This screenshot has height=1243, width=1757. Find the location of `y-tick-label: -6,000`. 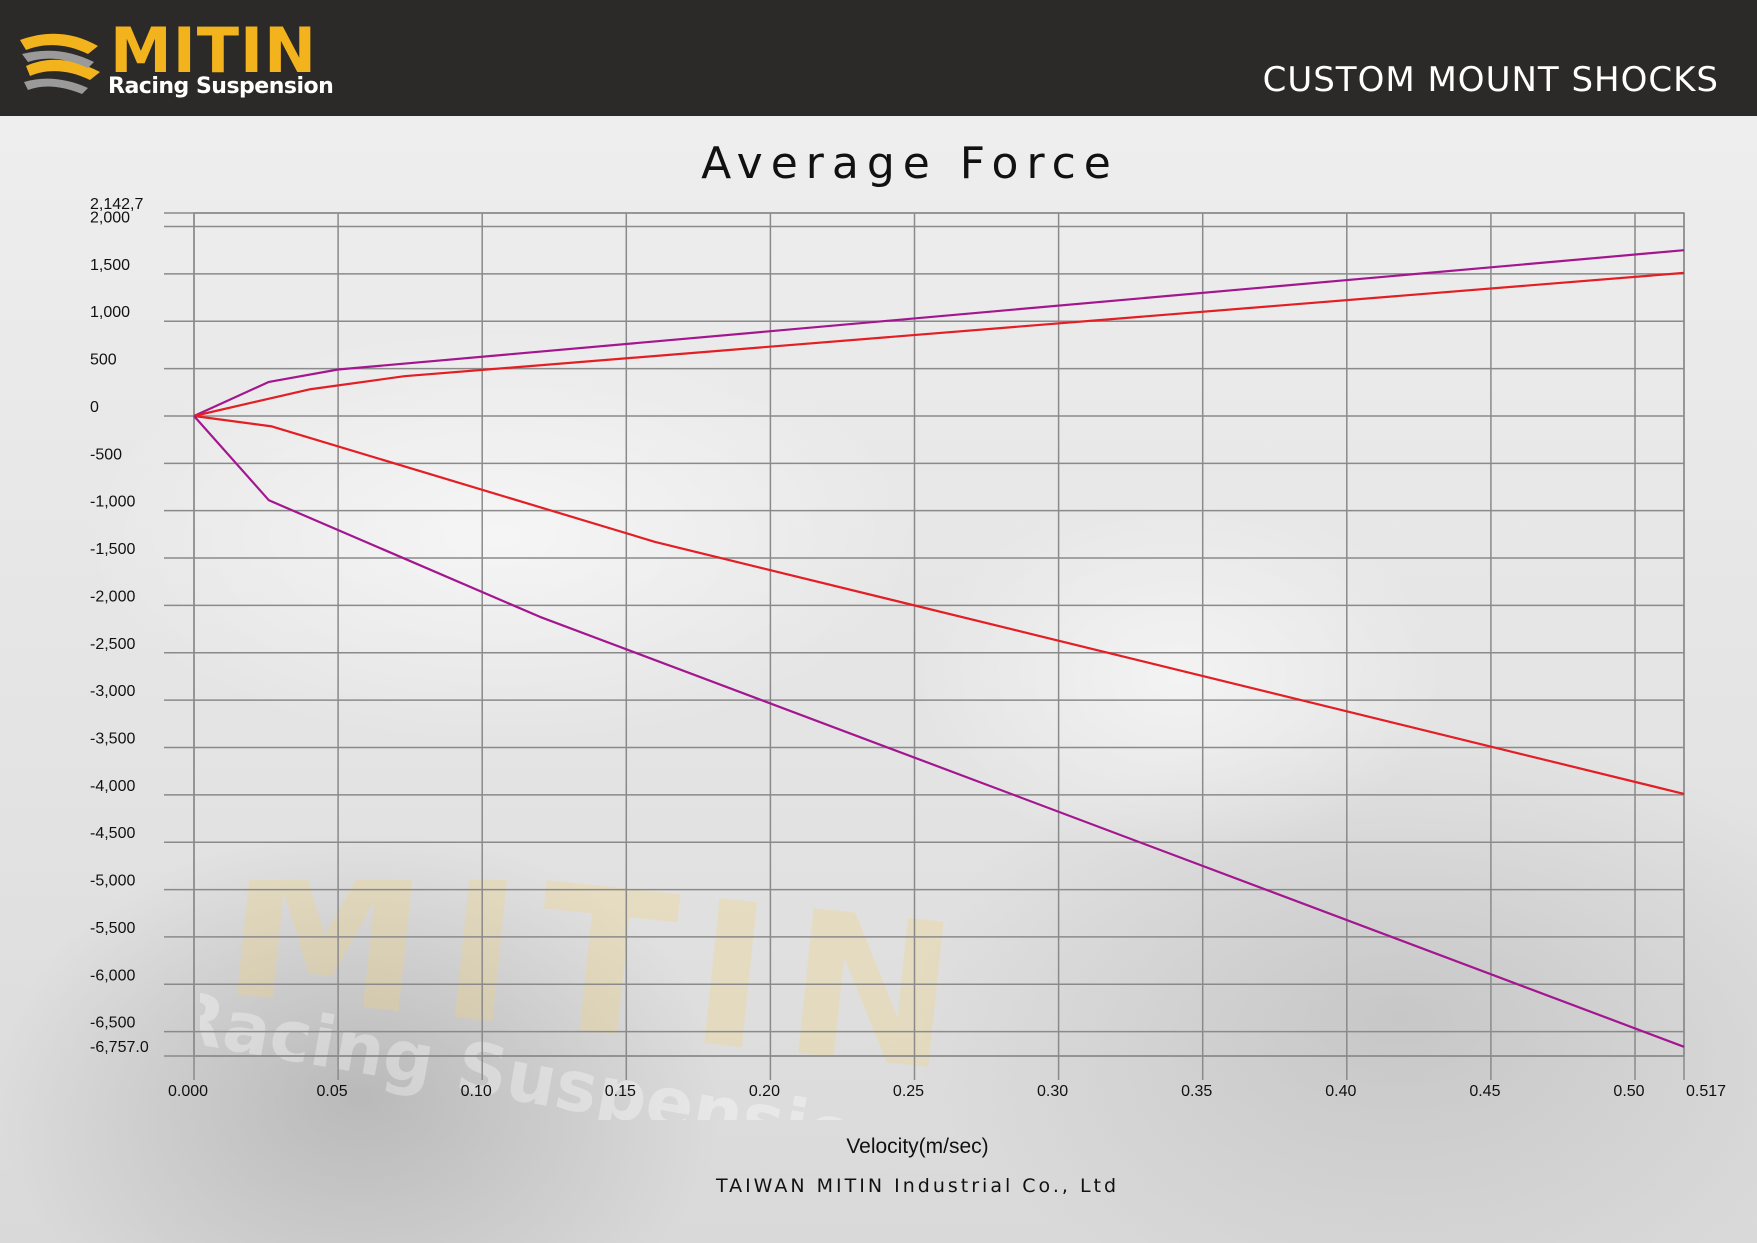

y-tick-label: -6,000 is located at coordinates (112, 975).